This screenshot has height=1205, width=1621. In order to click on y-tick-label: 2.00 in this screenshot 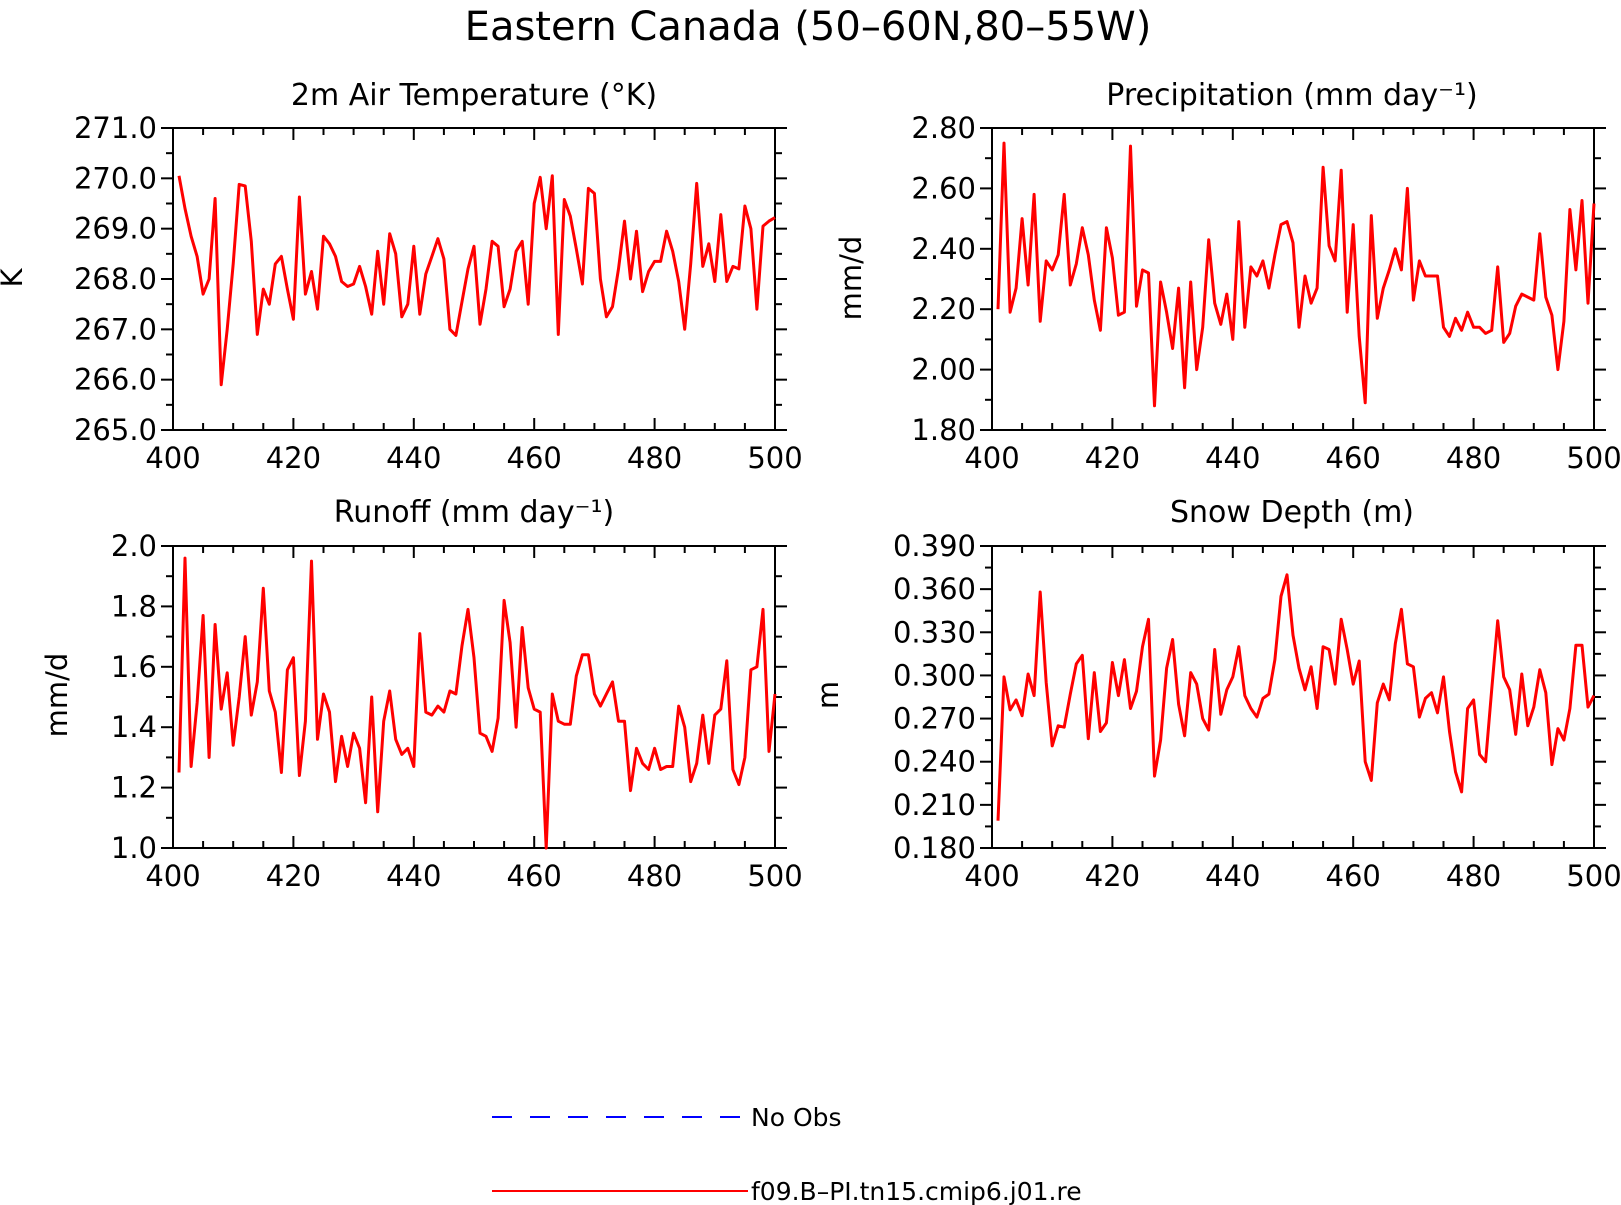, I will do `click(943, 370)`.